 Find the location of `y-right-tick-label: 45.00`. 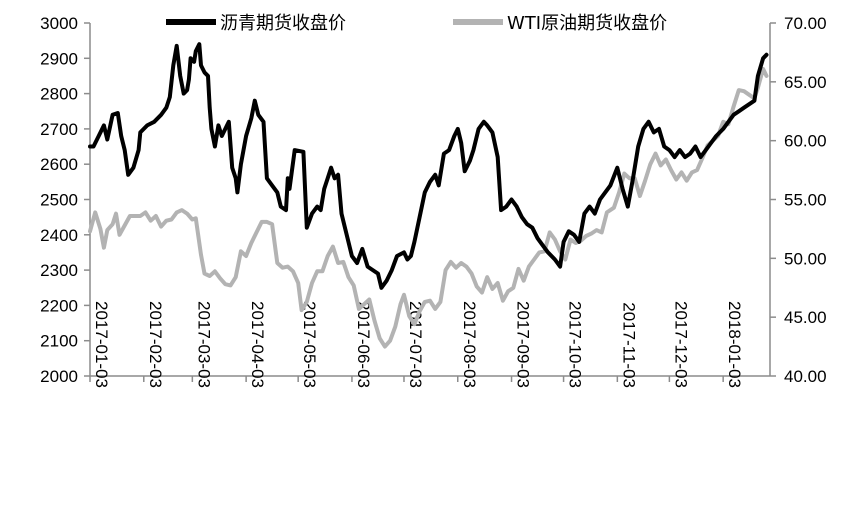

y-right-tick-label: 45.00 is located at coordinates (805, 317).